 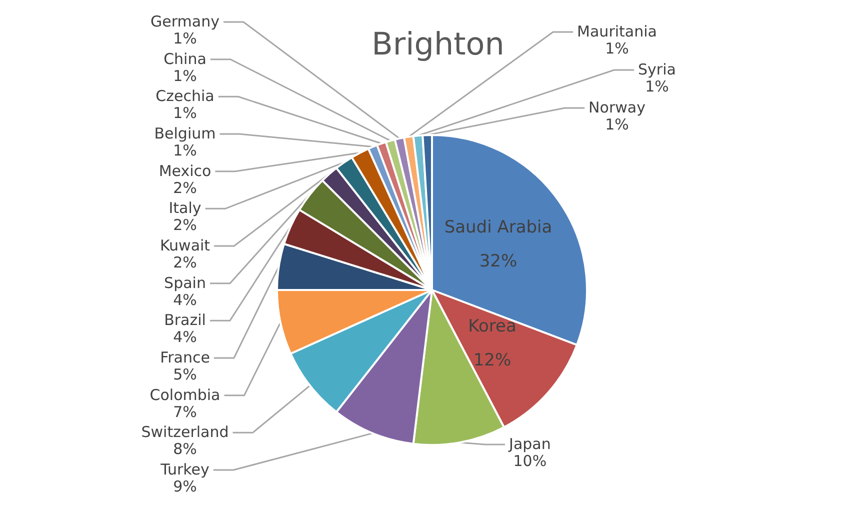 What do you see at coordinates (185, 395) in the screenshot?
I see `slice-label: Colombia` at bounding box center [185, 395].